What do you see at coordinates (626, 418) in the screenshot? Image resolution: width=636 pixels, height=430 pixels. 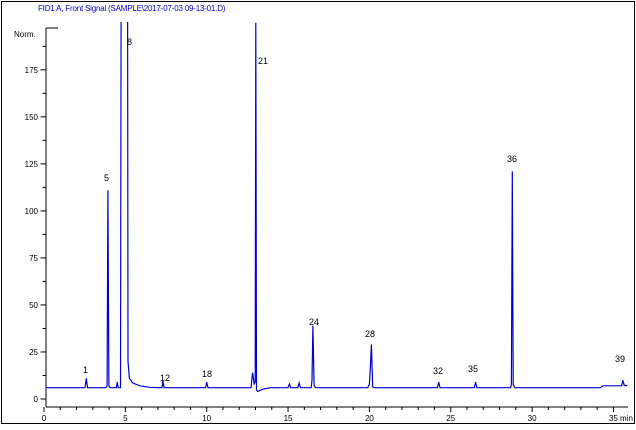 I see `x-axis-unit: min` at bounding box center [626, 418].